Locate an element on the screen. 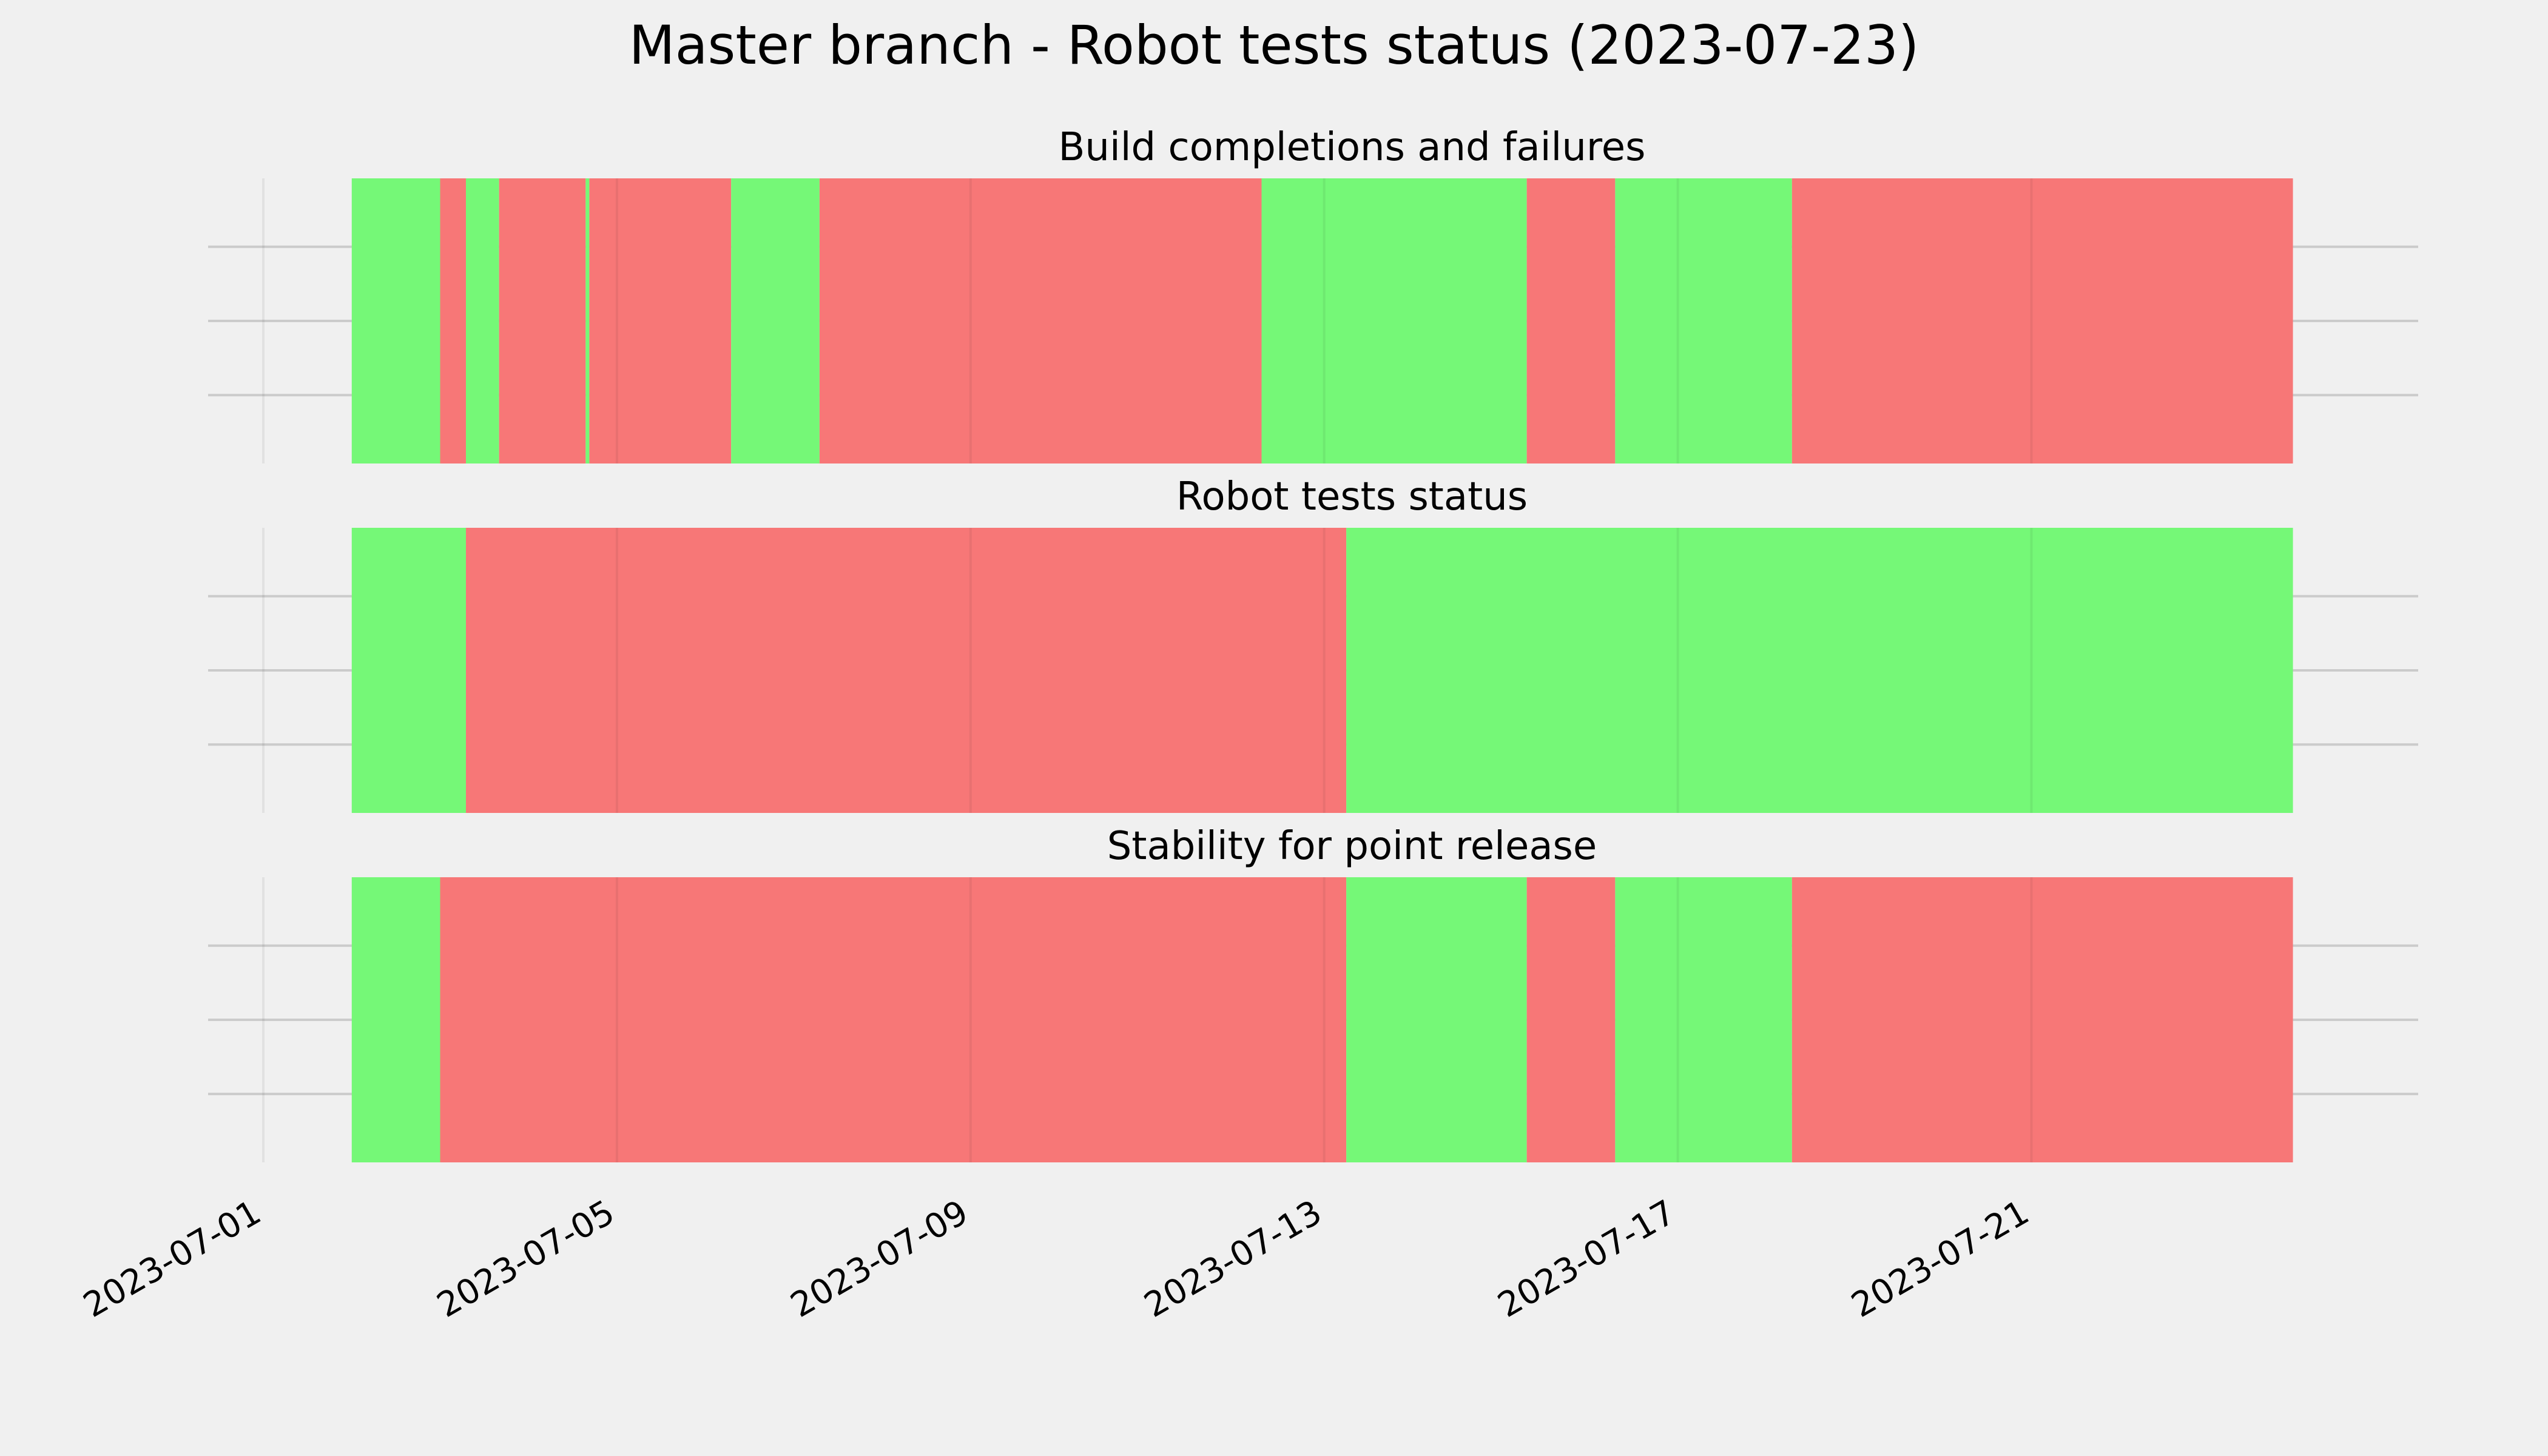 This screenshot has width=2548, height=1456. panel-title: Robot tests status is located at coordinates (1352, 496).